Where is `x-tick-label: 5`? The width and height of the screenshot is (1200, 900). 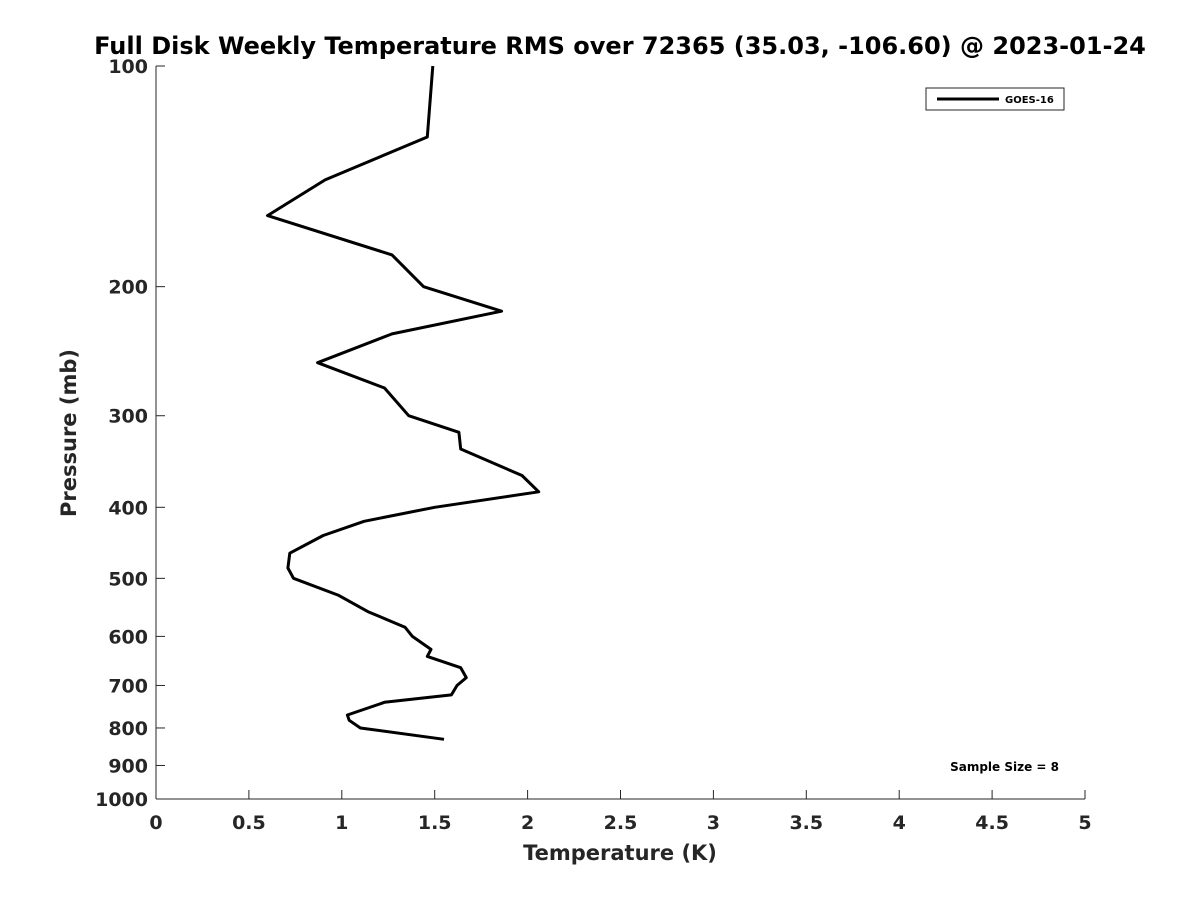 x-tick-label: 5 is located at coordinates (1084, 823).